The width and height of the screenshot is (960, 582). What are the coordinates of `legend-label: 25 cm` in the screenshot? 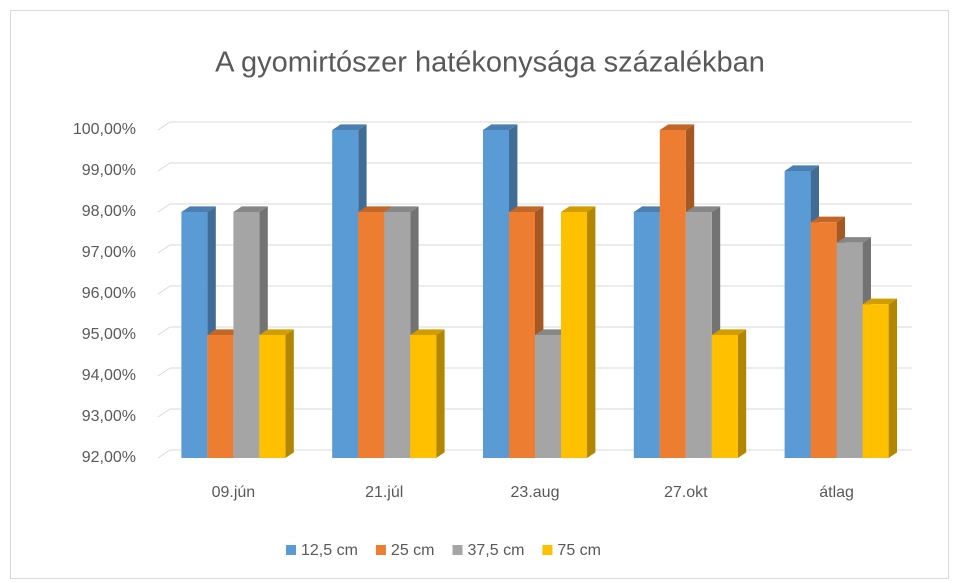 It's located at (413, 550).